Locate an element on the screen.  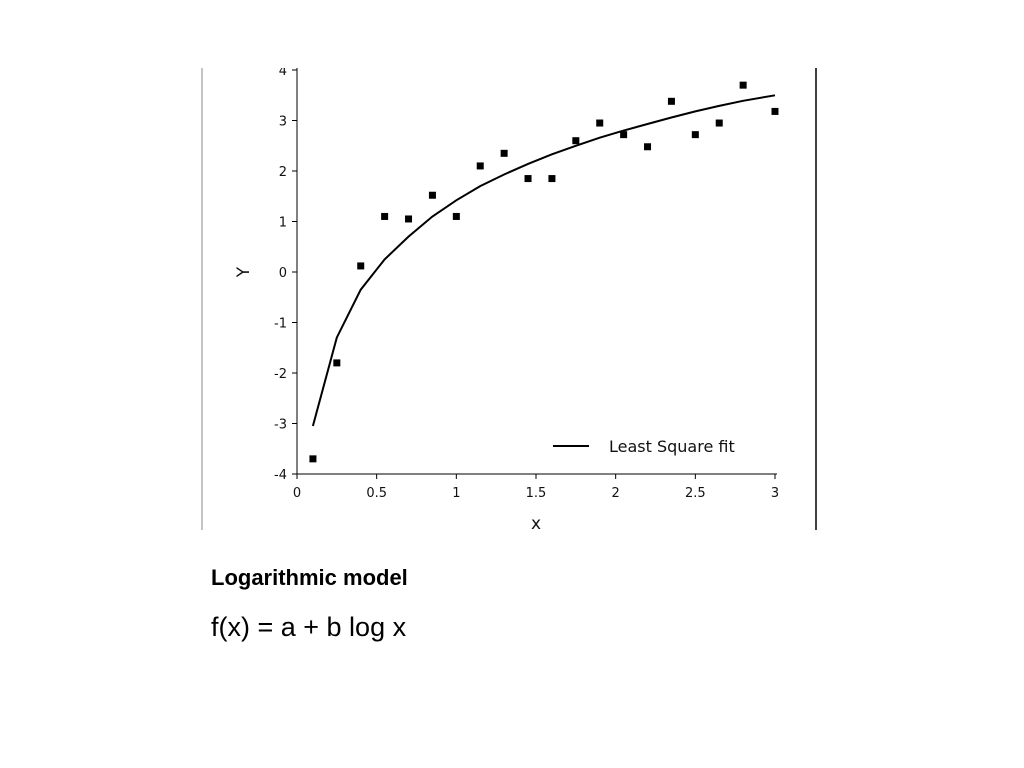
x-tick-label: 2 is located at coordinates (616, 493).